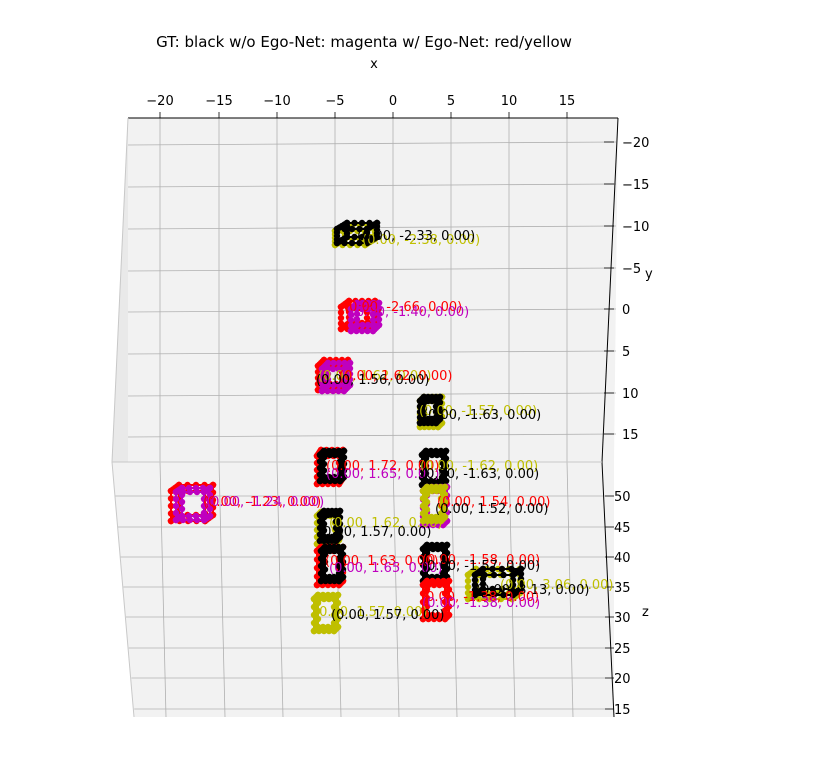  What do you see at coordinates (645, 612) in the screenshot?
I see `z-axis-label: z` at bounding box center [645, 612].